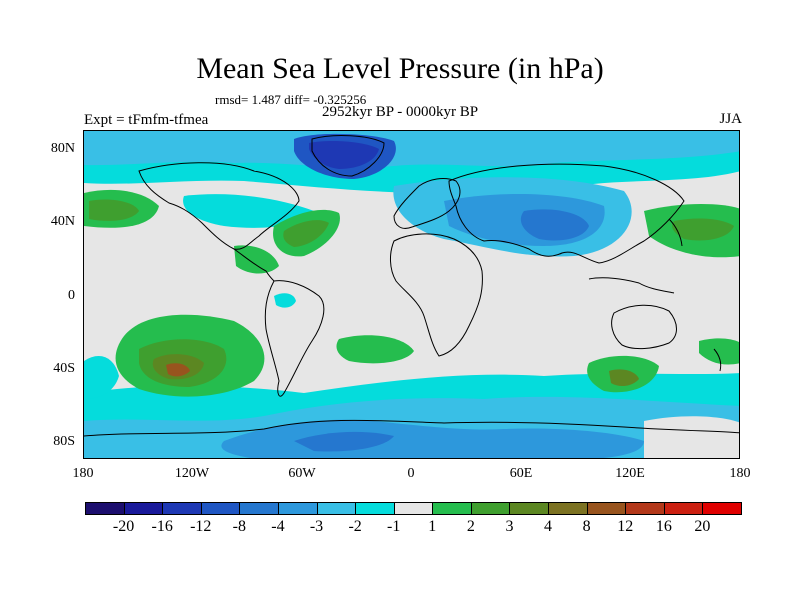  I want to click on south-pacific-high-core, so click(178, 370).